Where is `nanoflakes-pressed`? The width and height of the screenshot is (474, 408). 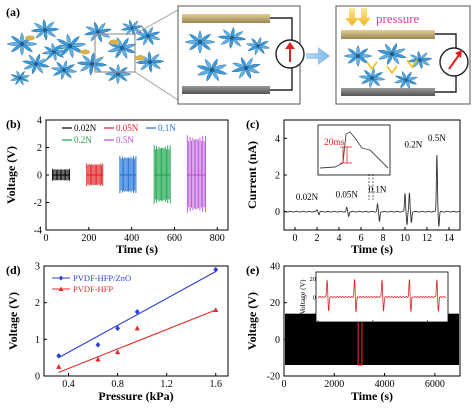
nanoflakes-pressed is located at coordinates (388, 65).